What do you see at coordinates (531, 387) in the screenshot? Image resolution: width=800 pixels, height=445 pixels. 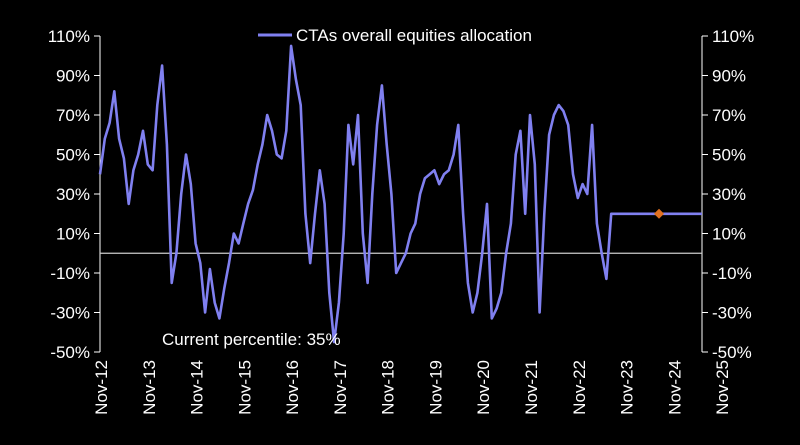 I see `x-tick-label: Nov-21` at bounding box center [531, 387].